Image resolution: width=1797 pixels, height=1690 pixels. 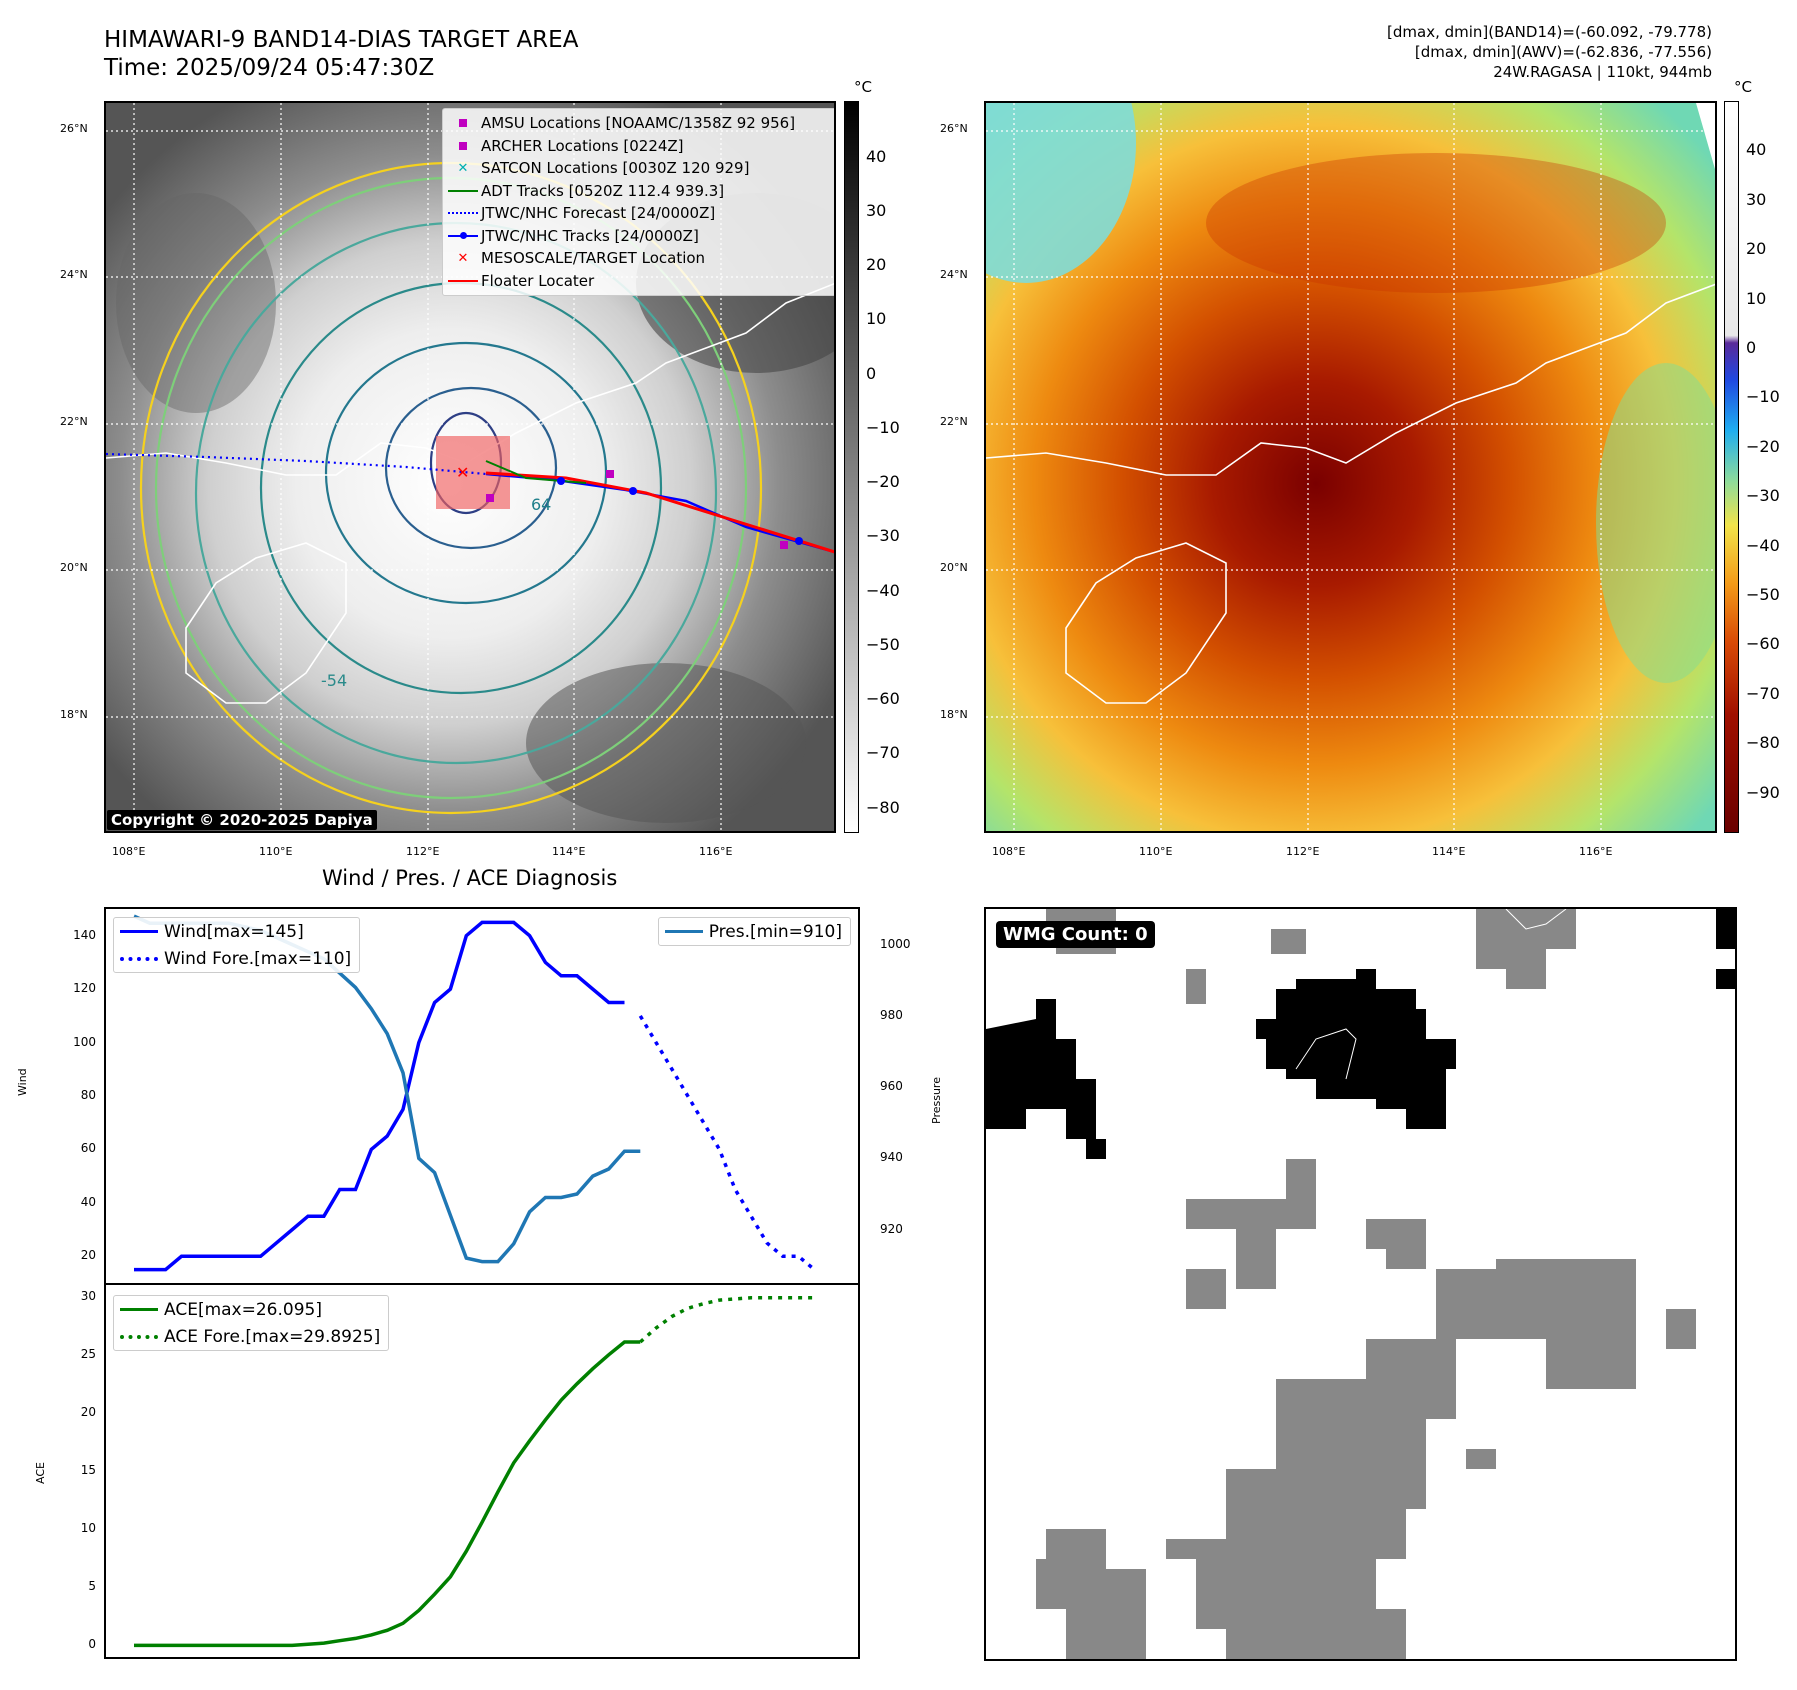 I want to click on lat-label: 18°N, so click(x=954, y=714).